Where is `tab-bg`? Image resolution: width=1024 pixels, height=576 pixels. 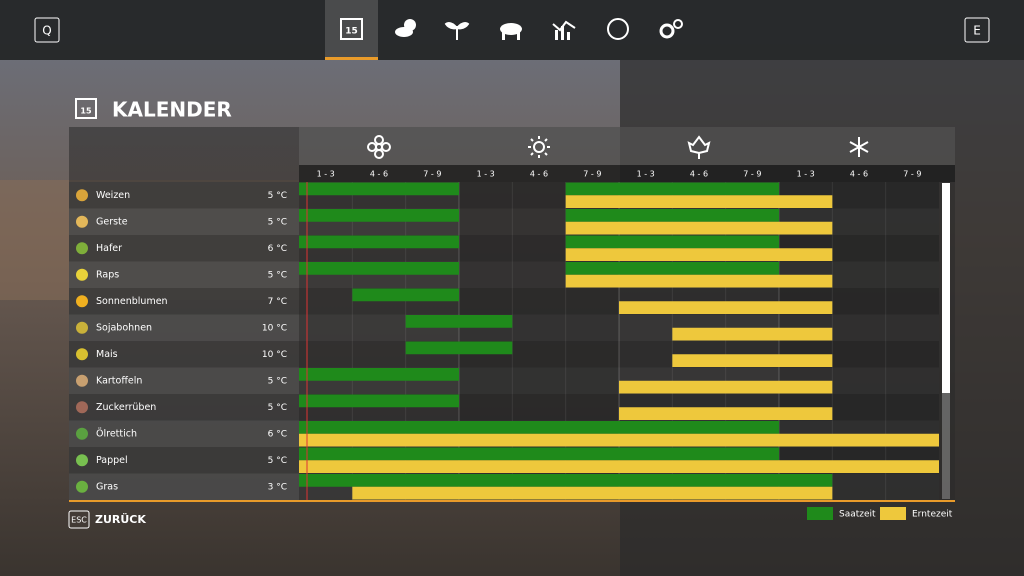
tab-bg is located at coordinates (351, 29).